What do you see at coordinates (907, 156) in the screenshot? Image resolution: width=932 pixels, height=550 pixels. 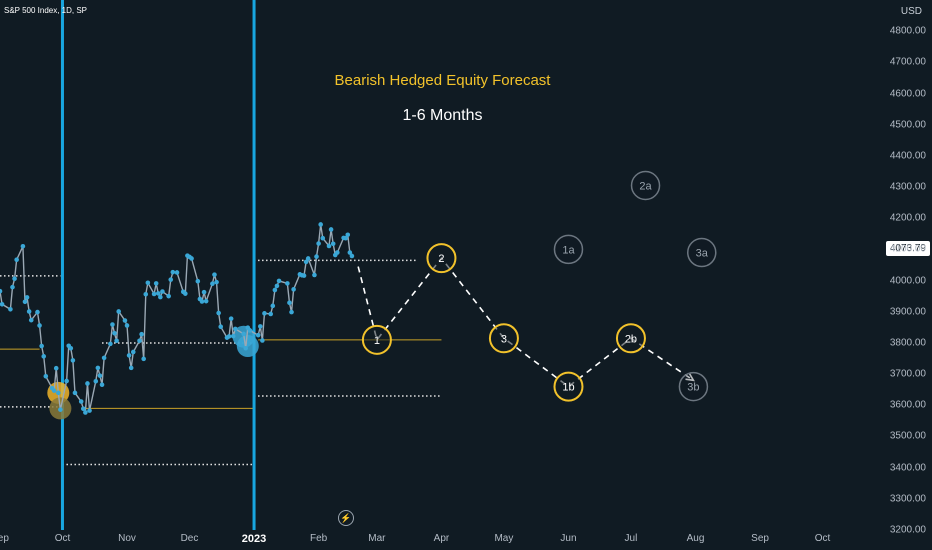 I see `y-tick-label: 4400.00` at bounding box center [907, 156].